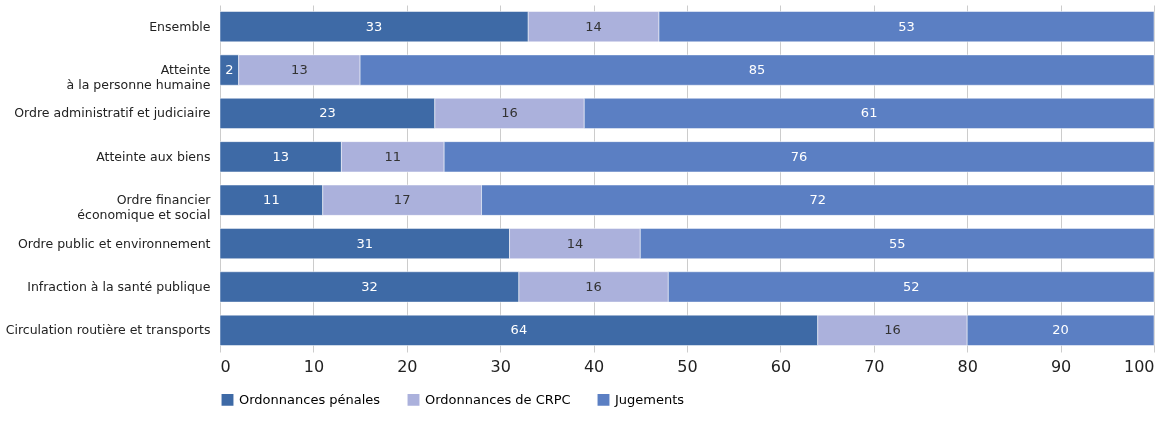  I want to click on data-label: 64, so click(519, 330).